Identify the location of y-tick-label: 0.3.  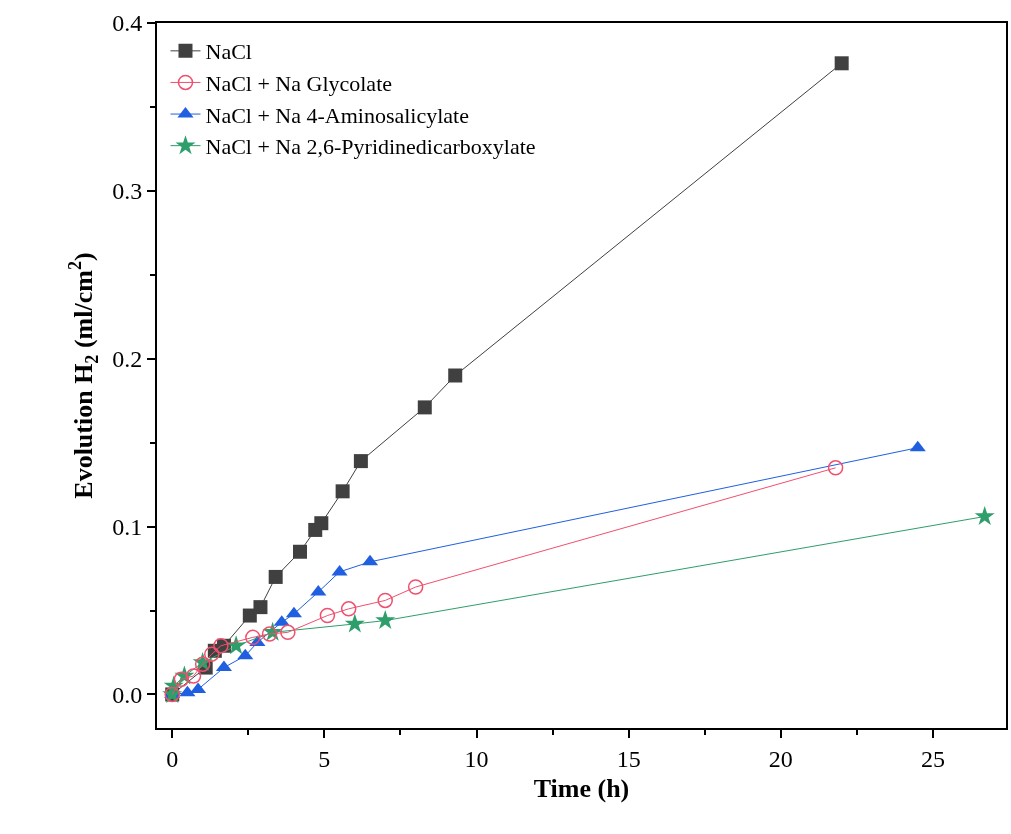
(127, 191).